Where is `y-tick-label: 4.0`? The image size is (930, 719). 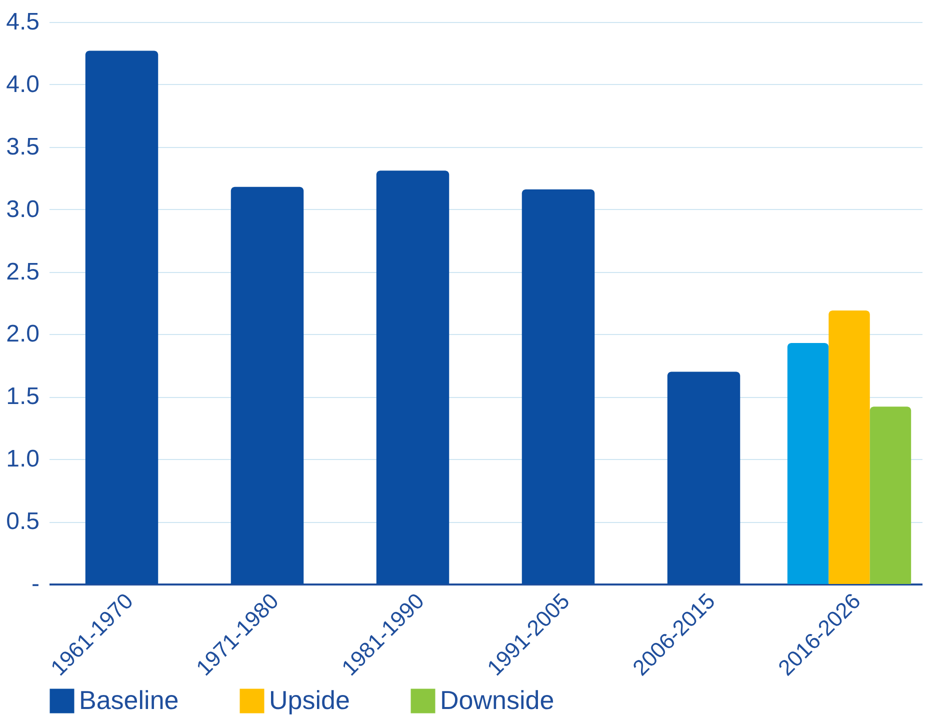 y-tick-label: 4.0 is located at coordinates (23, 84).